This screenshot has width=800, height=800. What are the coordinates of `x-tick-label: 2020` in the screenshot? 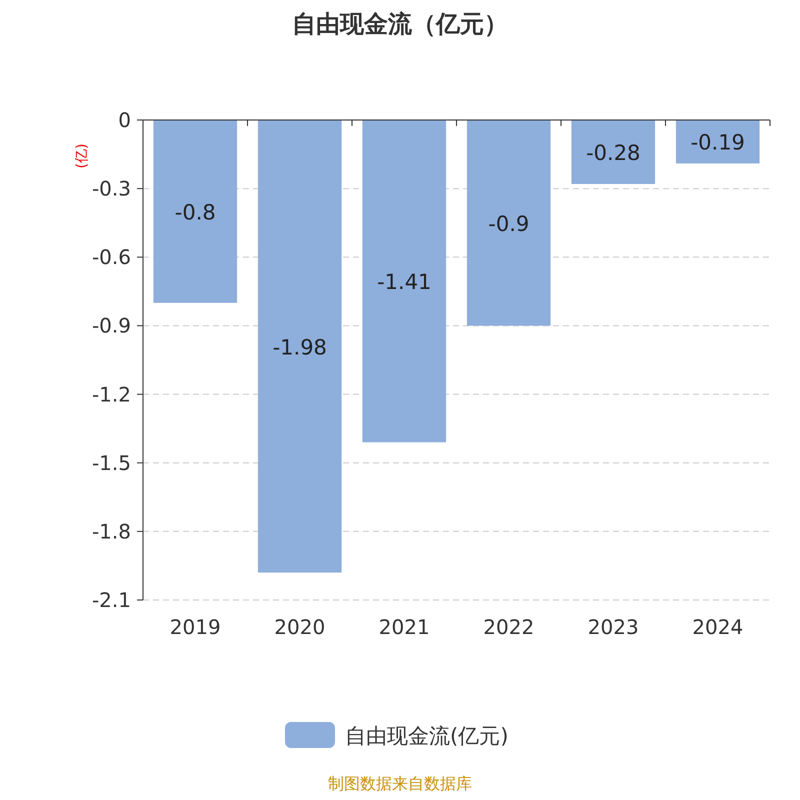 It's located at (300, 627).